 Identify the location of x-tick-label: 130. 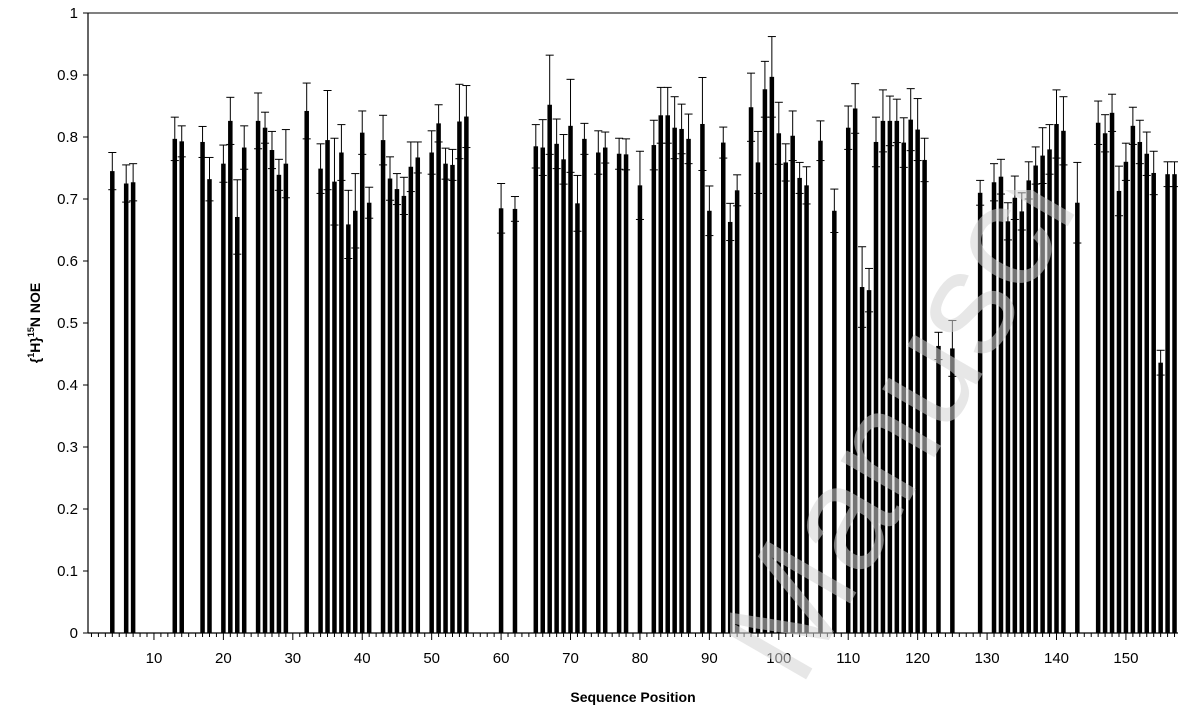
(987, 658).